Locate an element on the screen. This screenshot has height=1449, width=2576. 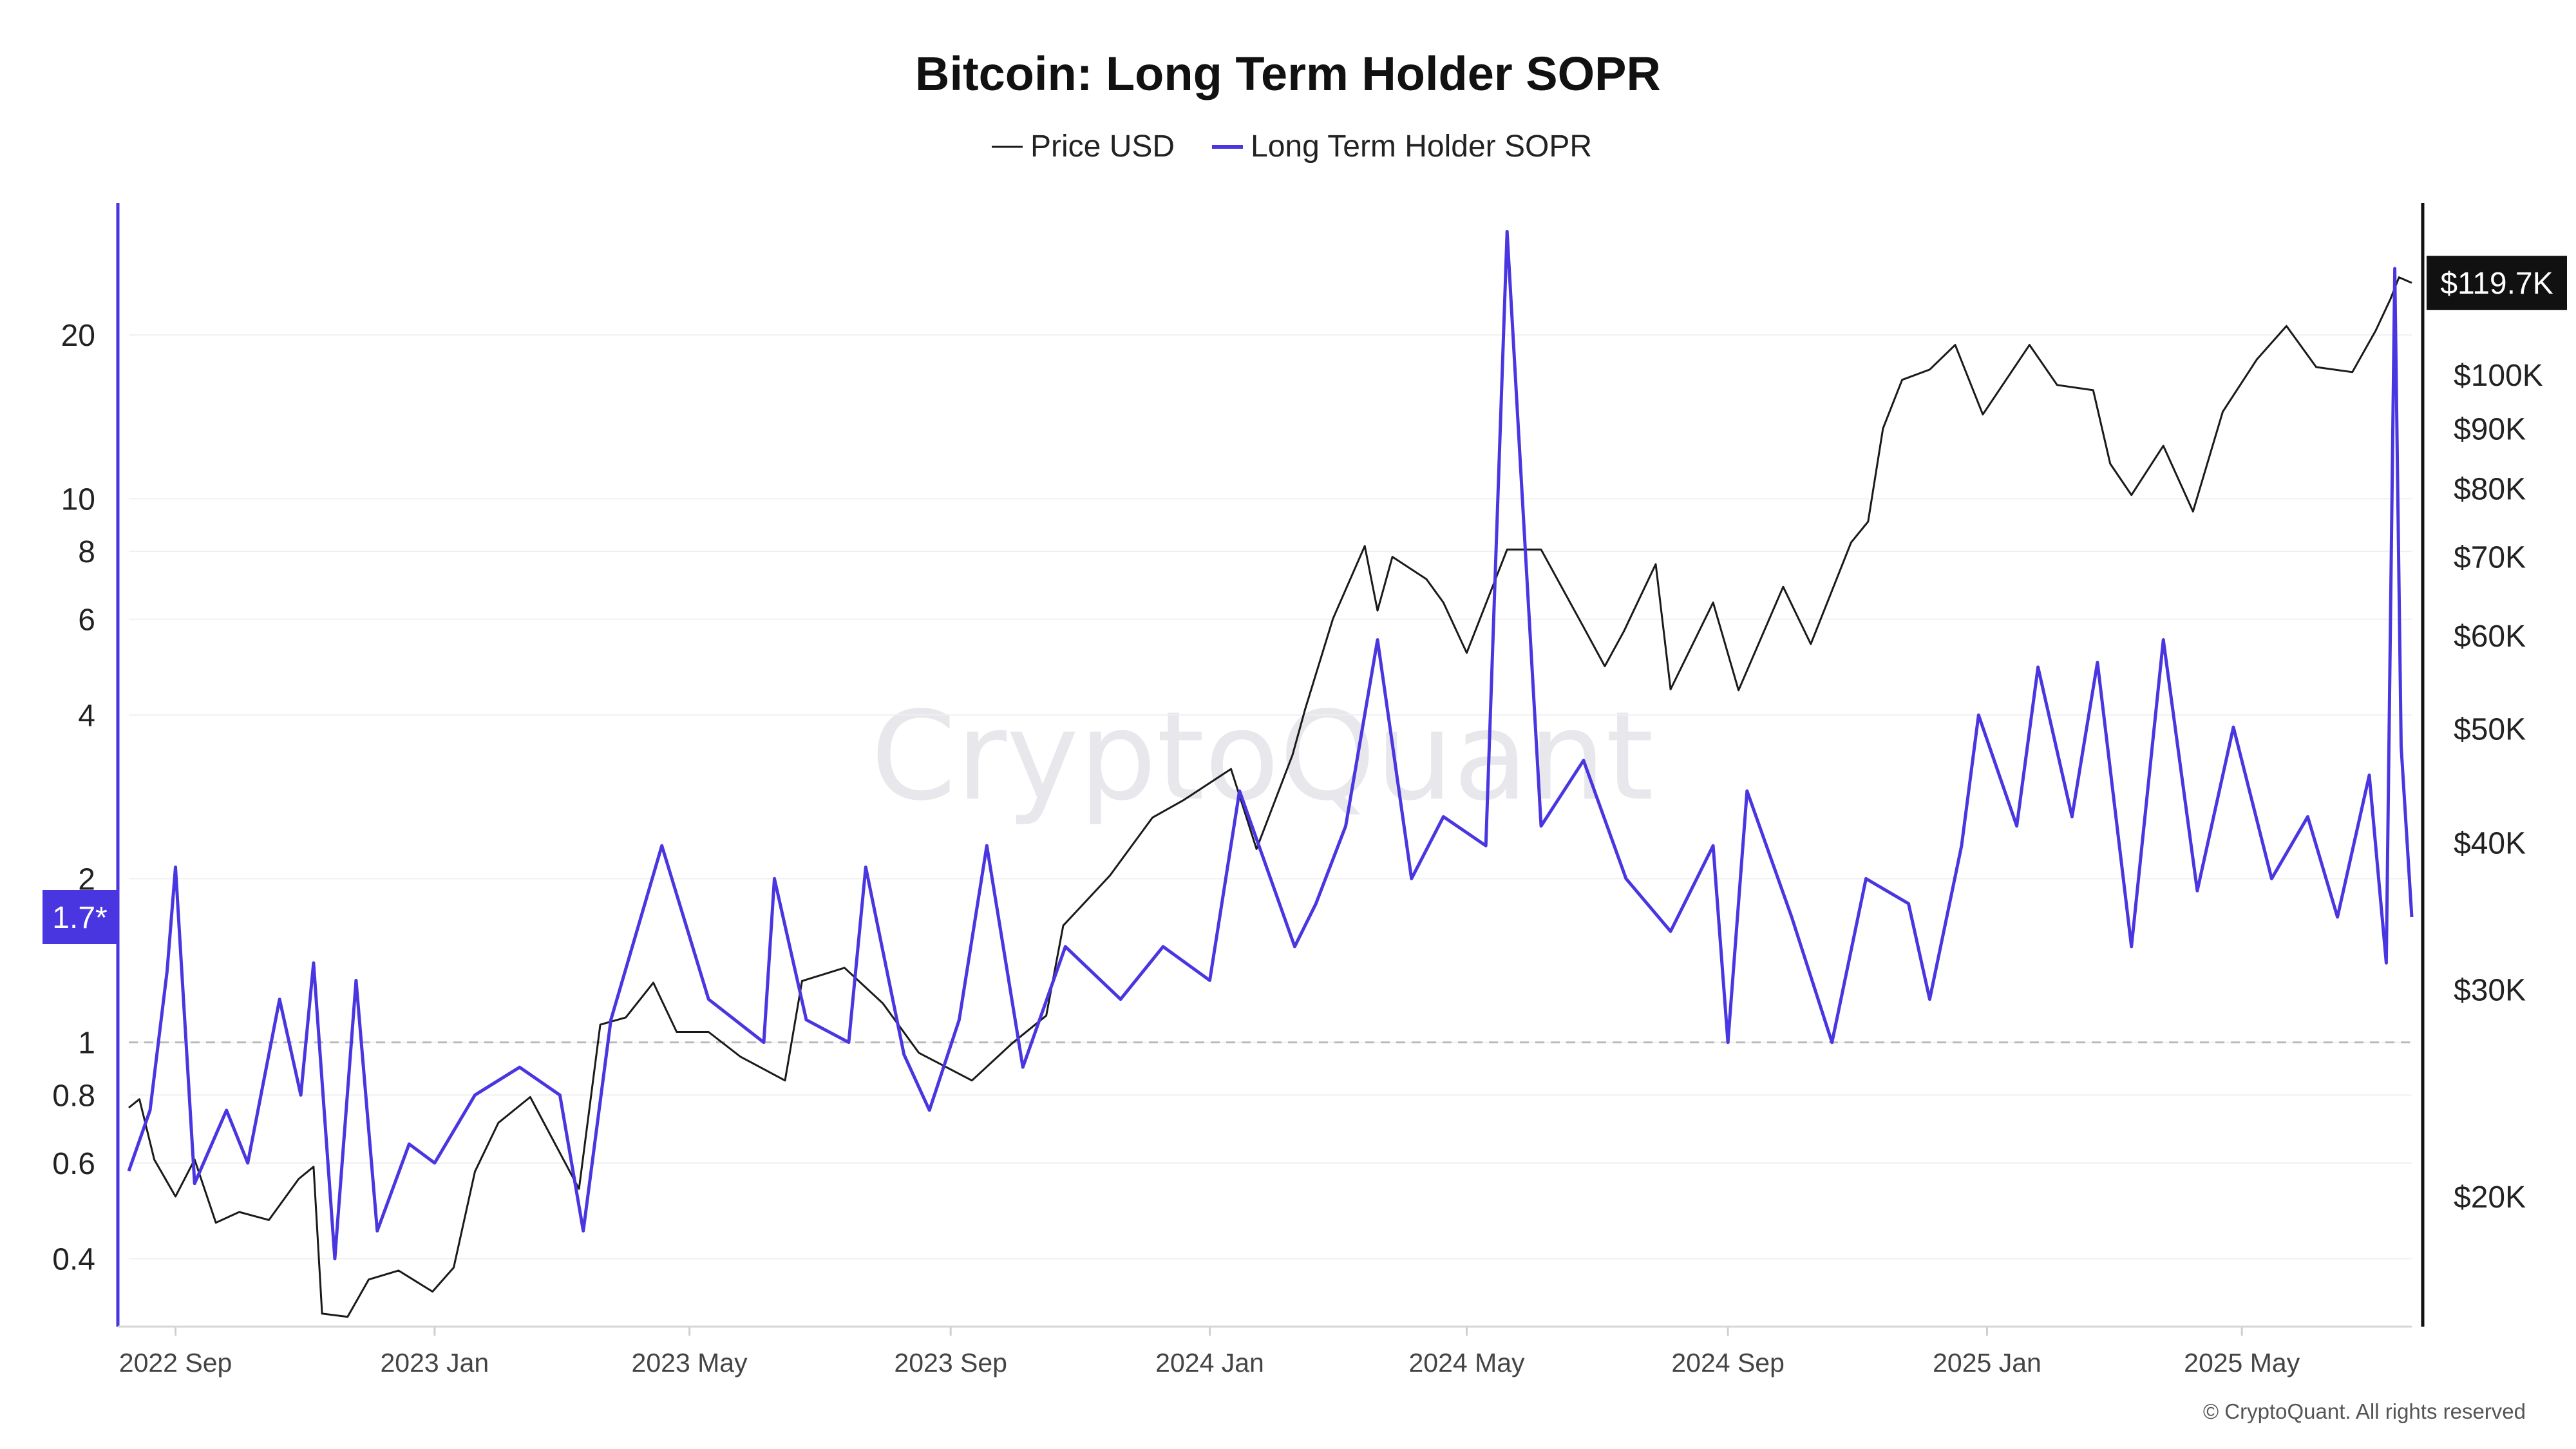
last-sopr-badge is located at coordinates (80, 917).